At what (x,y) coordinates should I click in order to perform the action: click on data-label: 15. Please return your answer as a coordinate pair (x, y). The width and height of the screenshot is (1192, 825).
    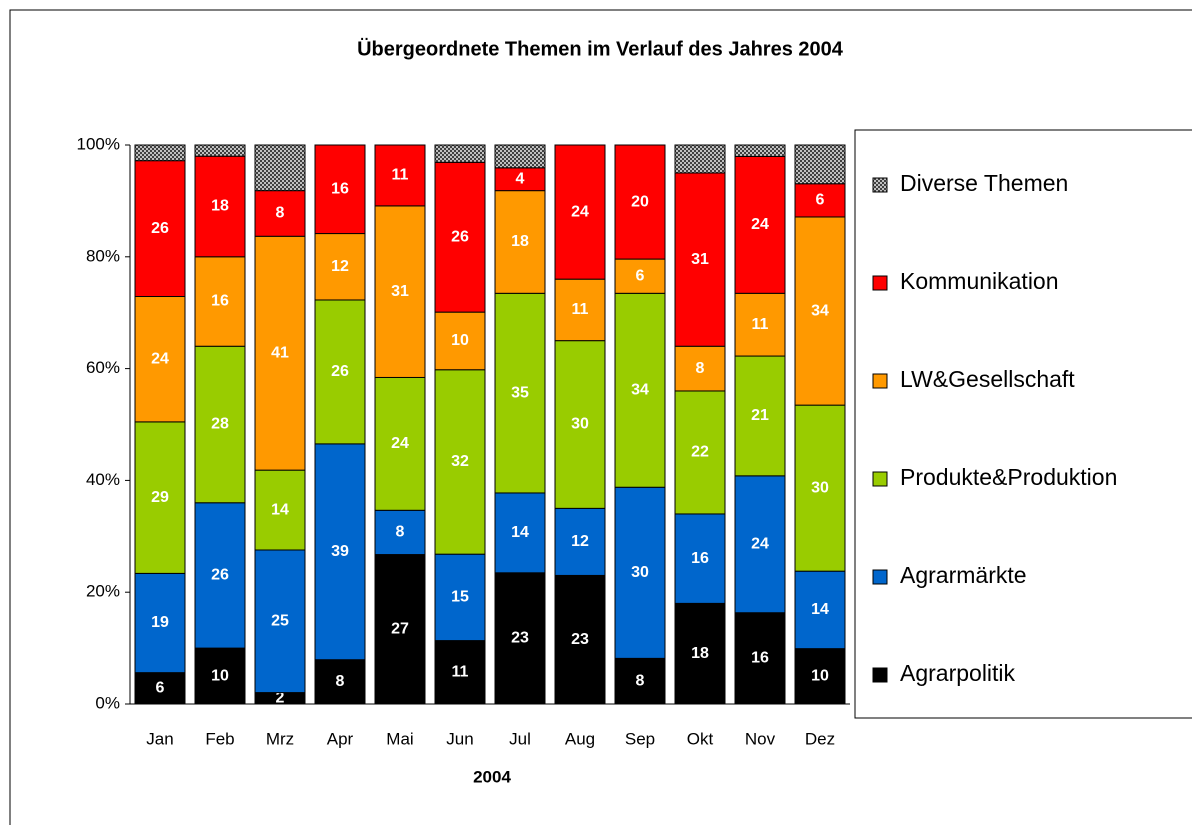
    Looking at the image, I should click on (460, 597).